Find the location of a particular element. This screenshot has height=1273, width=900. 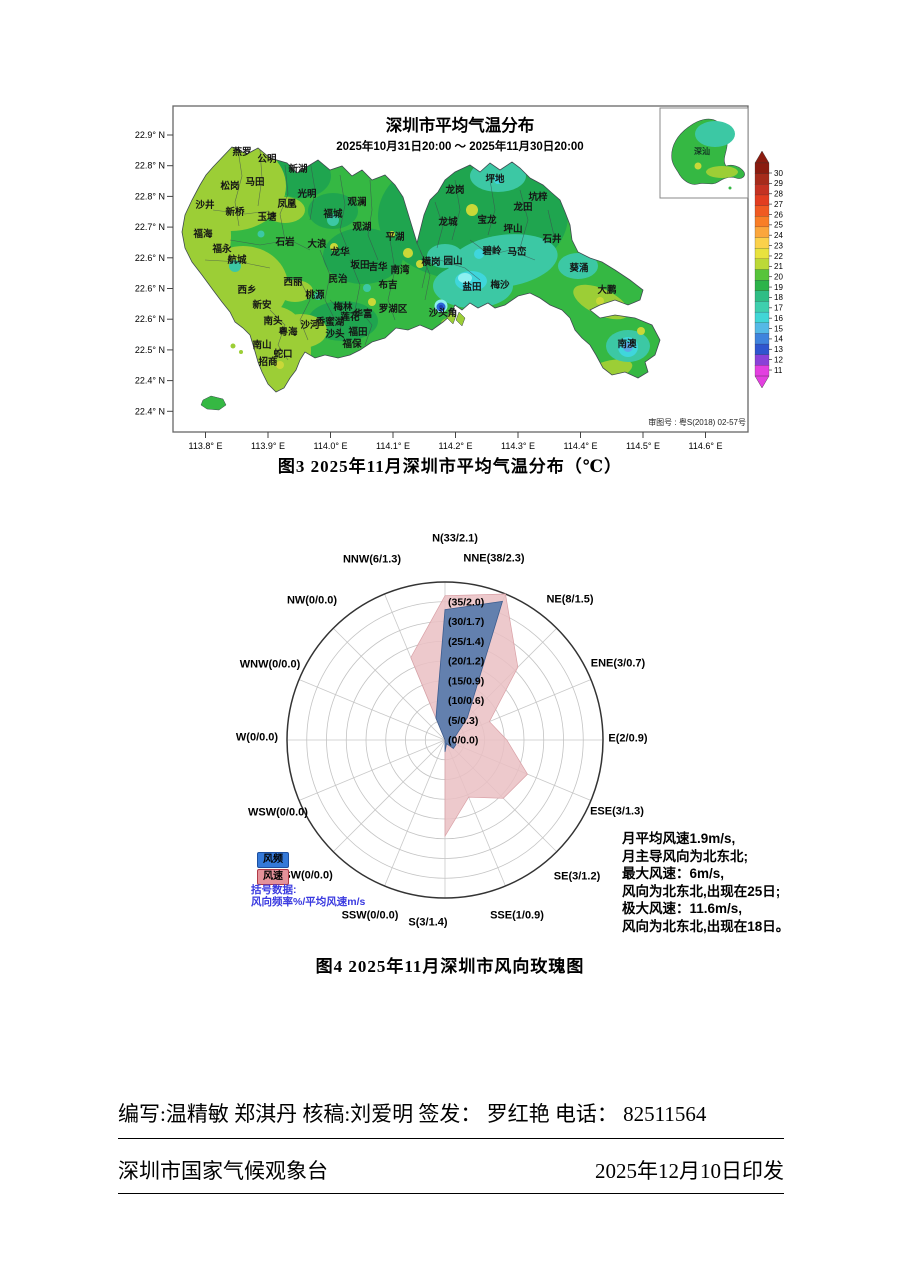

legend-note-line2: 风向频率%/平均风速m/s is located at coordinates (308, 902).